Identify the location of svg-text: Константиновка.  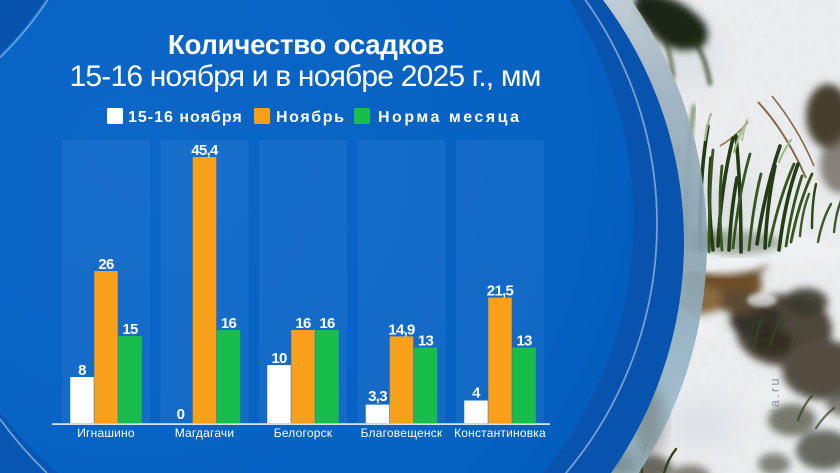
(500, 433).